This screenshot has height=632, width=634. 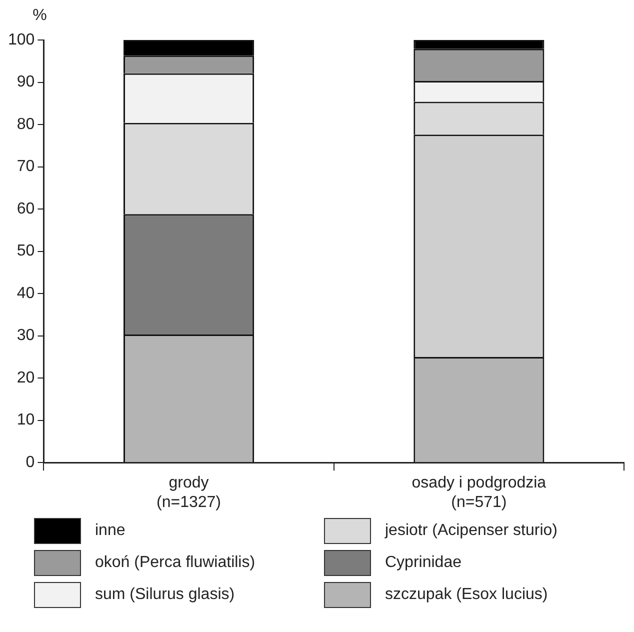 I want to click on legend-label: inne, so click(x=110, y=531).